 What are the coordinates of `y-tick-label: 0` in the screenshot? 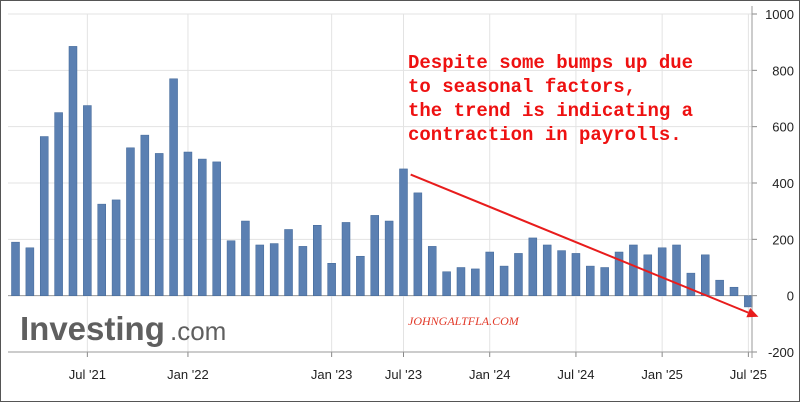 It's located at (790, 296).